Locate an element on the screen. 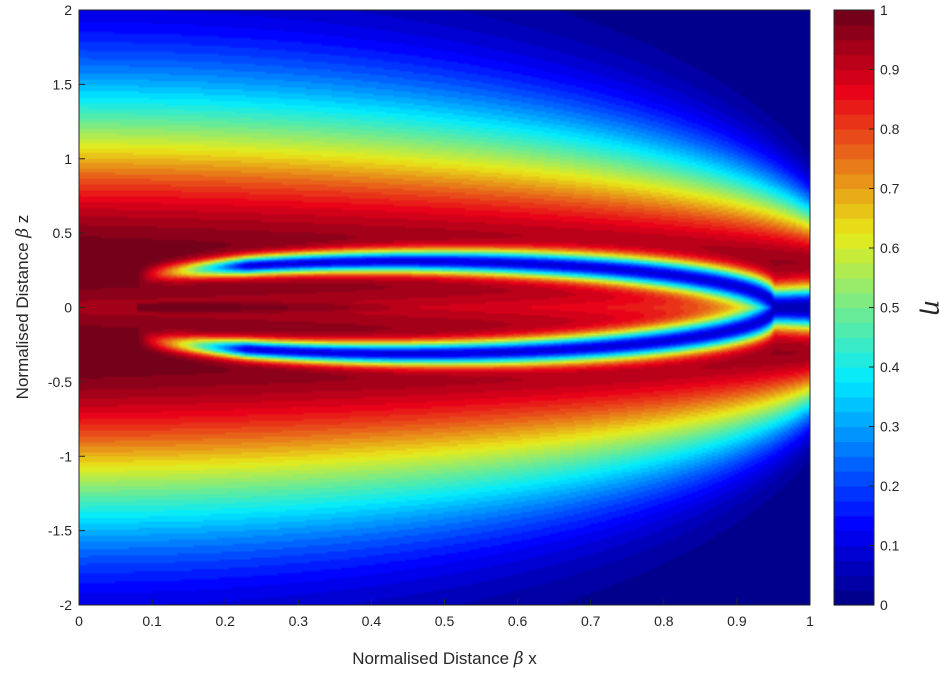 The image size is (939, 676). colorbar-tick-label: 0.5 is located at coordinates (890, 308).